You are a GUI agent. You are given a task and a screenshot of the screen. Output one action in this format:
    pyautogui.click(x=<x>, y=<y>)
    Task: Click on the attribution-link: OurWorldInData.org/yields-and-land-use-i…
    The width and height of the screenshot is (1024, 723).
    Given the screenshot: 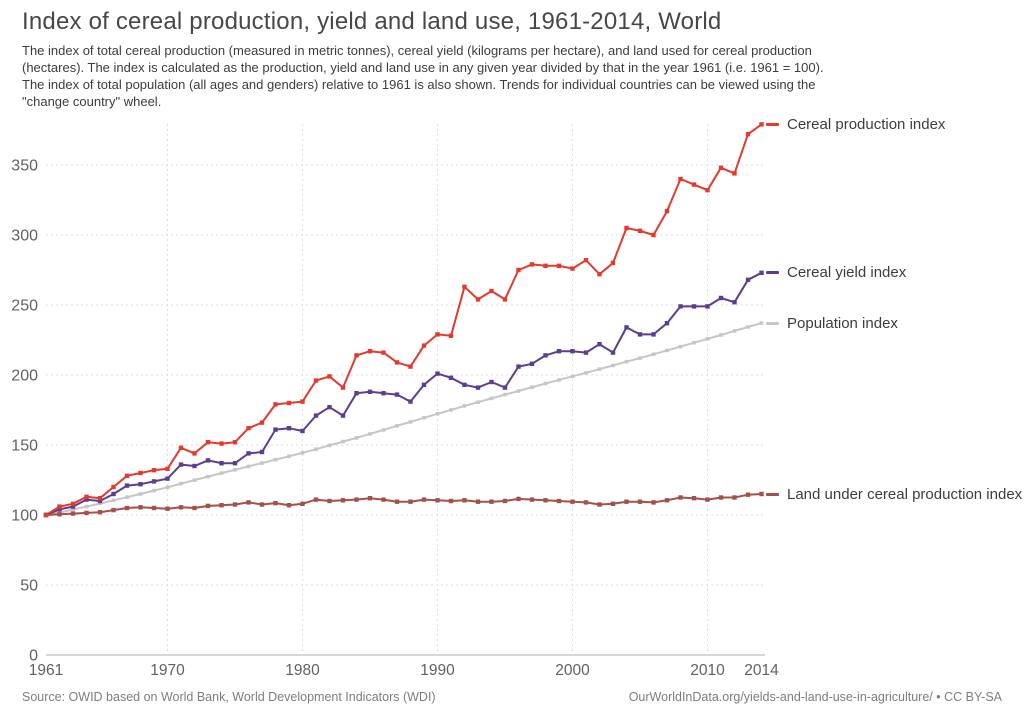 What is the action you would take?
    pyautogui.click(x=815, y=697)
    